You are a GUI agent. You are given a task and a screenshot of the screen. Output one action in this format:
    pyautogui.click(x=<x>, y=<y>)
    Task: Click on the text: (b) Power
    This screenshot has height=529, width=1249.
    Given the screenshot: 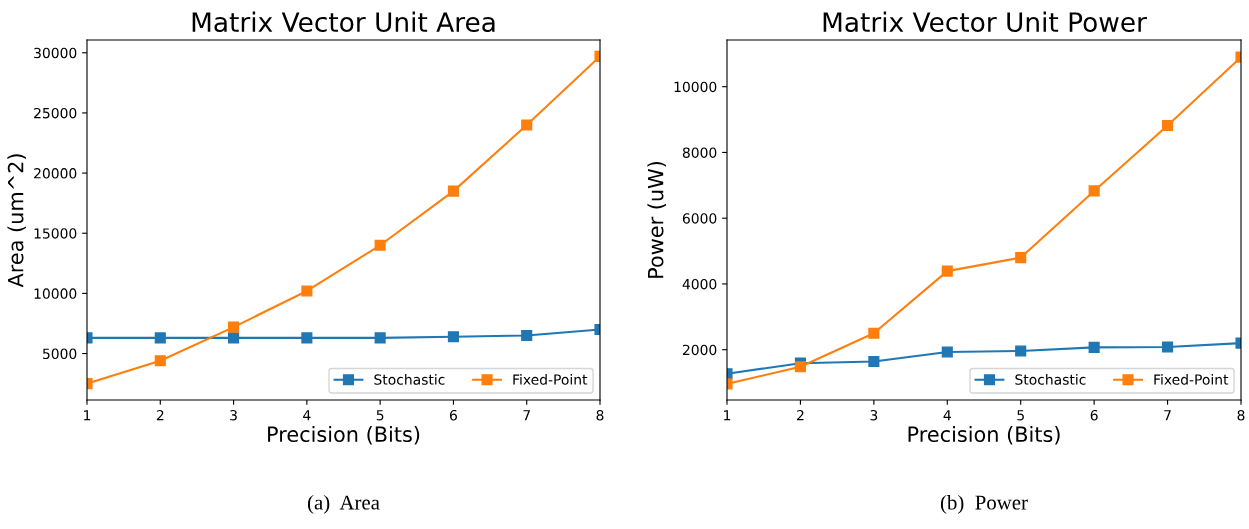 What is the action you would take?
    pyautogui.click(x=984, y=504)
    